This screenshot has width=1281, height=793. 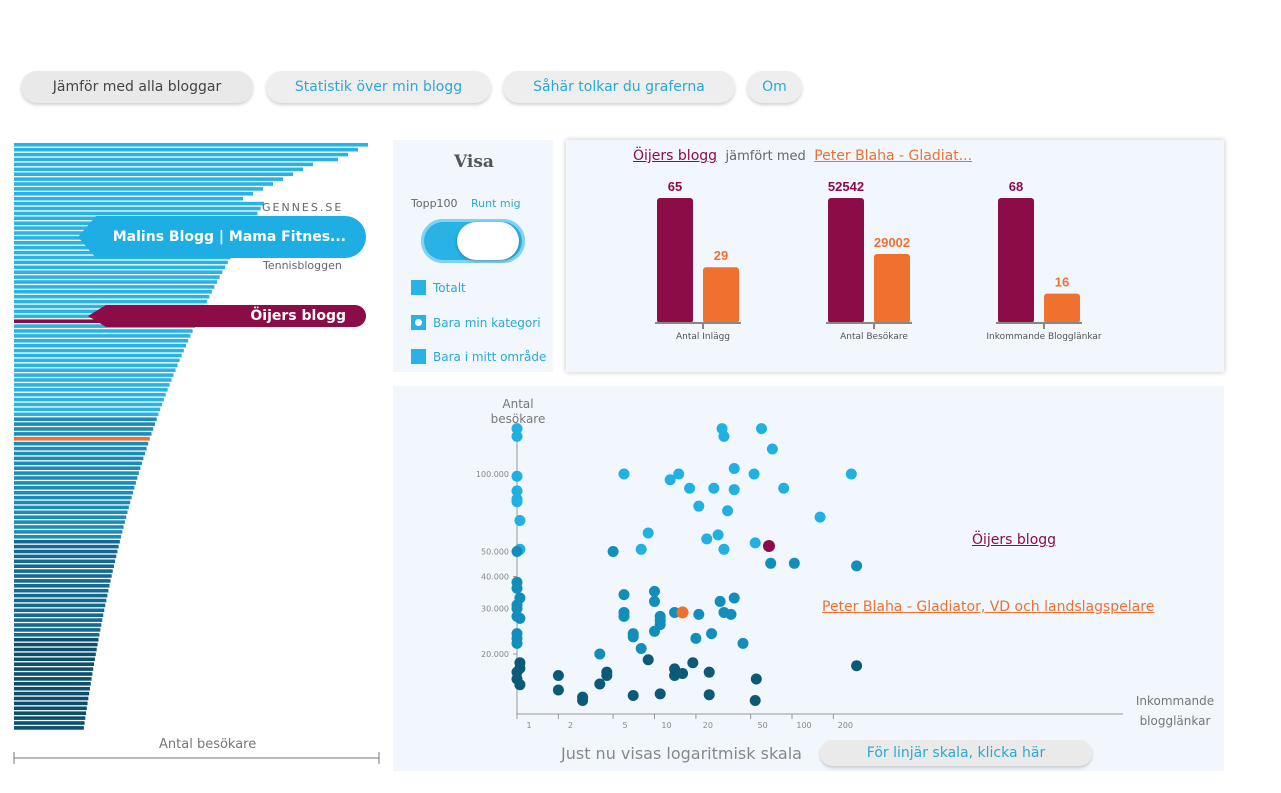 I want to click on x-tick-label: 20, so click(x=708, y=725).